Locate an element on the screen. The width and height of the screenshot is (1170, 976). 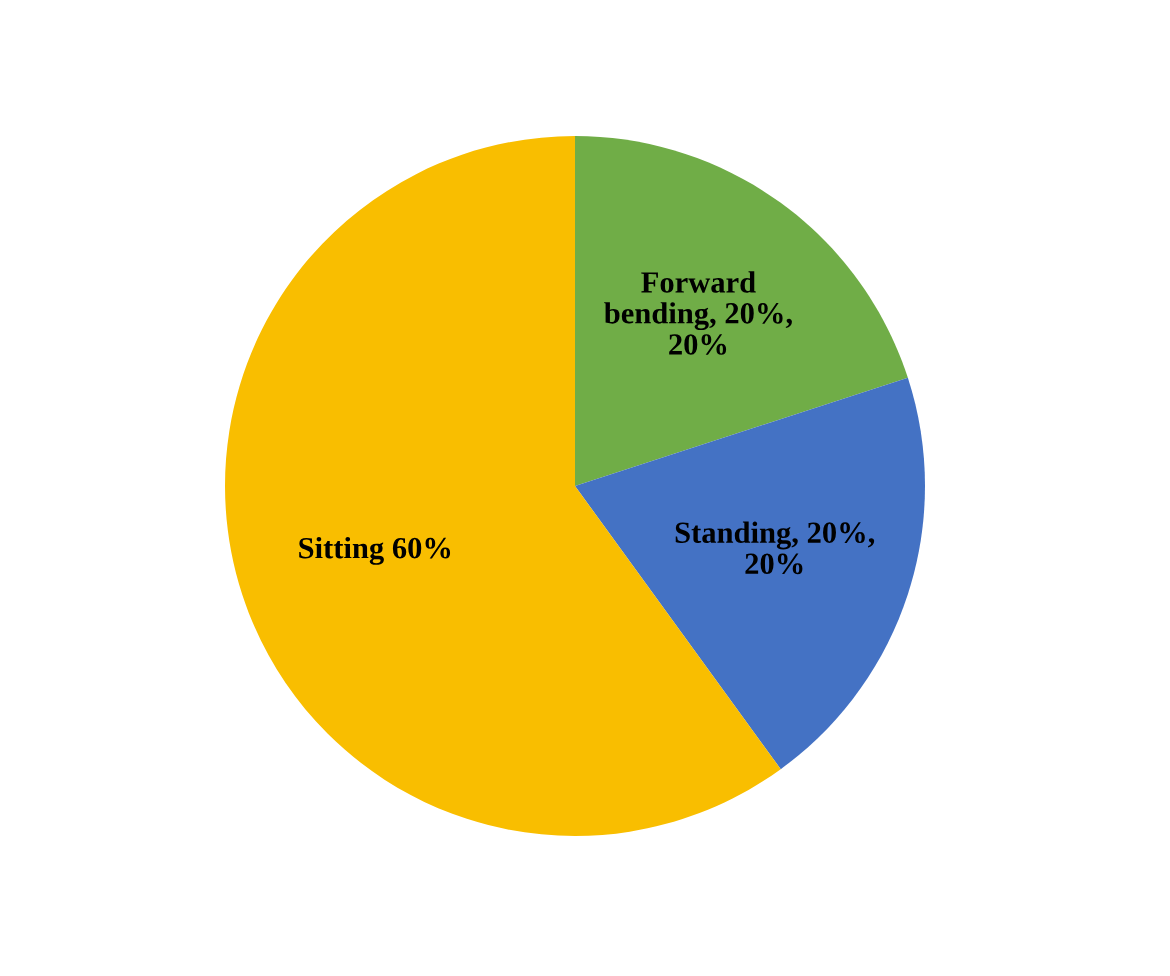
slice-label: Standing, 20%, 20% is located at coordinates (775, 548).